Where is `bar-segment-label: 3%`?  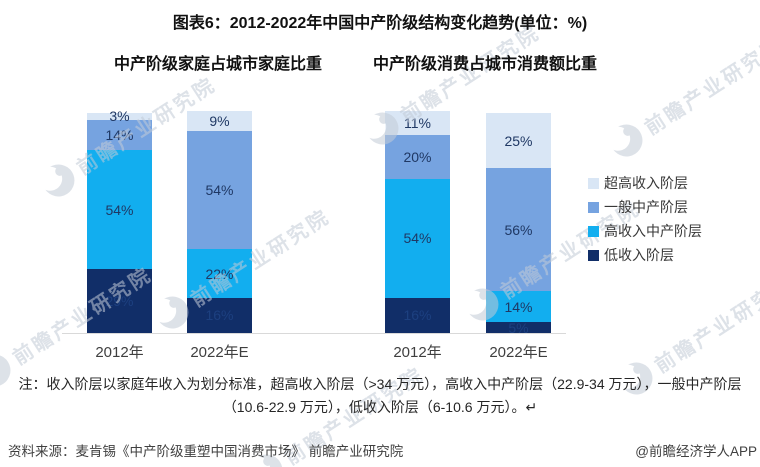 bar-segment-label: 3% is located at coordinates (119, 116).